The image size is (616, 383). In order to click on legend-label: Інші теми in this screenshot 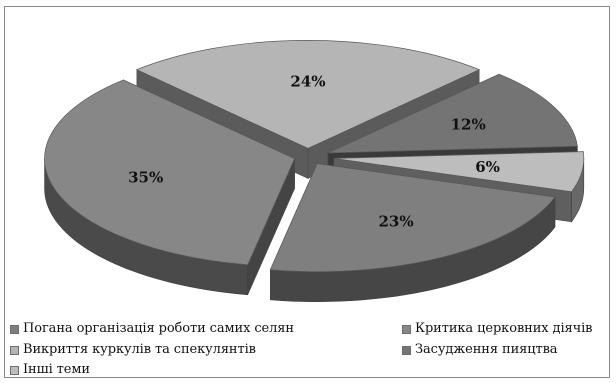, I will do `click(56, 369)`.